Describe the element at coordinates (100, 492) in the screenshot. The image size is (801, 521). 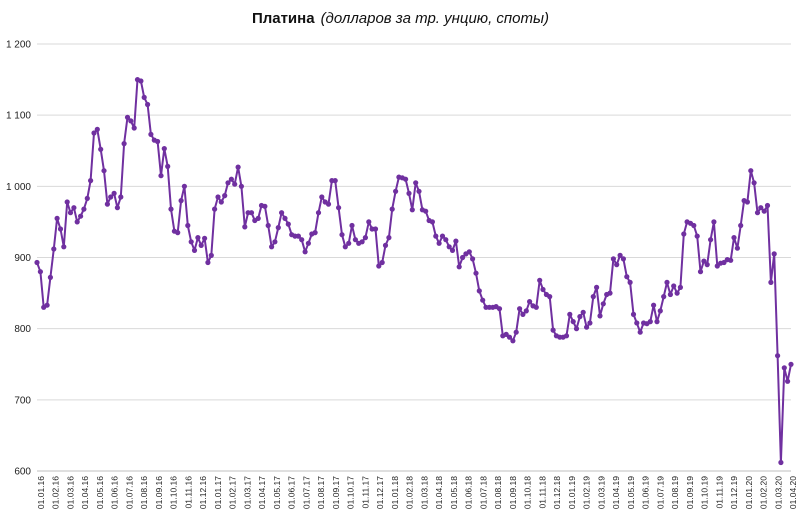
I see `x-tick-label: 01.05.16` at that location.